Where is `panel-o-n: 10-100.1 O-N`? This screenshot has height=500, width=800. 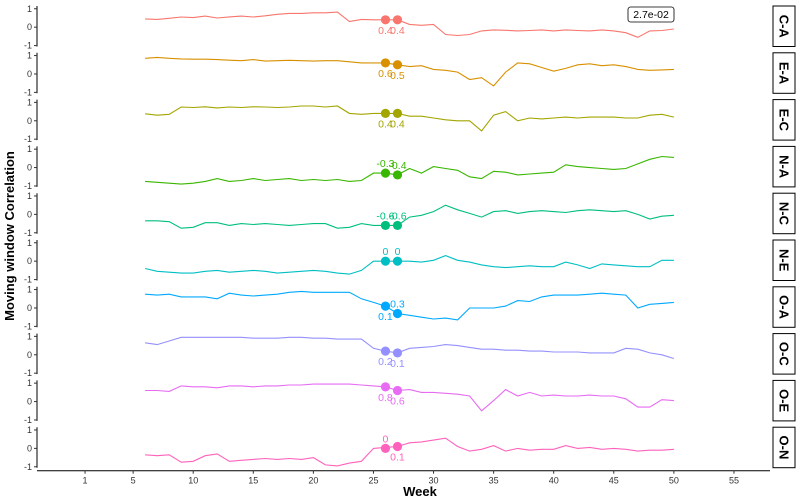
panel-o-n: 10-100.1 O-N is located at coordinates (410, 448).